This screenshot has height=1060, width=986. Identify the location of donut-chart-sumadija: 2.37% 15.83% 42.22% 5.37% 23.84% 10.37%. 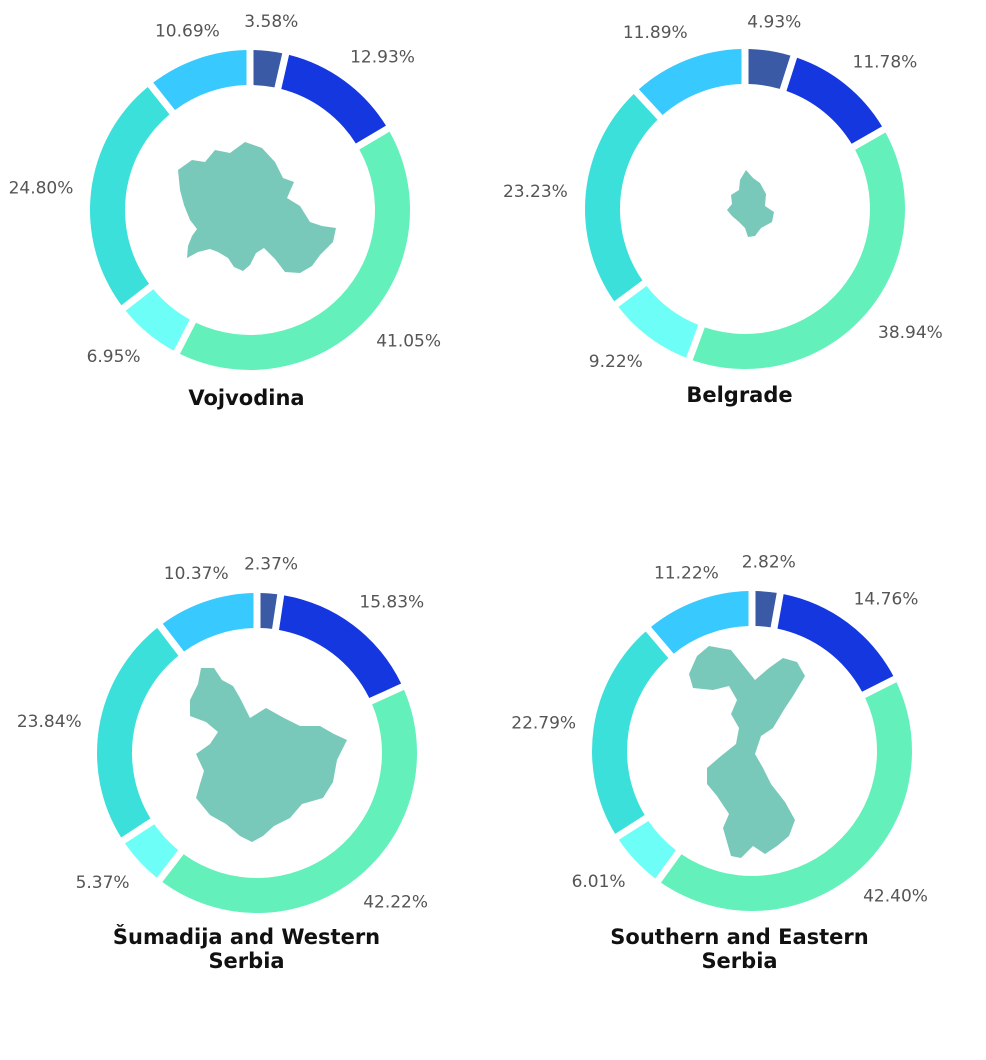
(222, 734).